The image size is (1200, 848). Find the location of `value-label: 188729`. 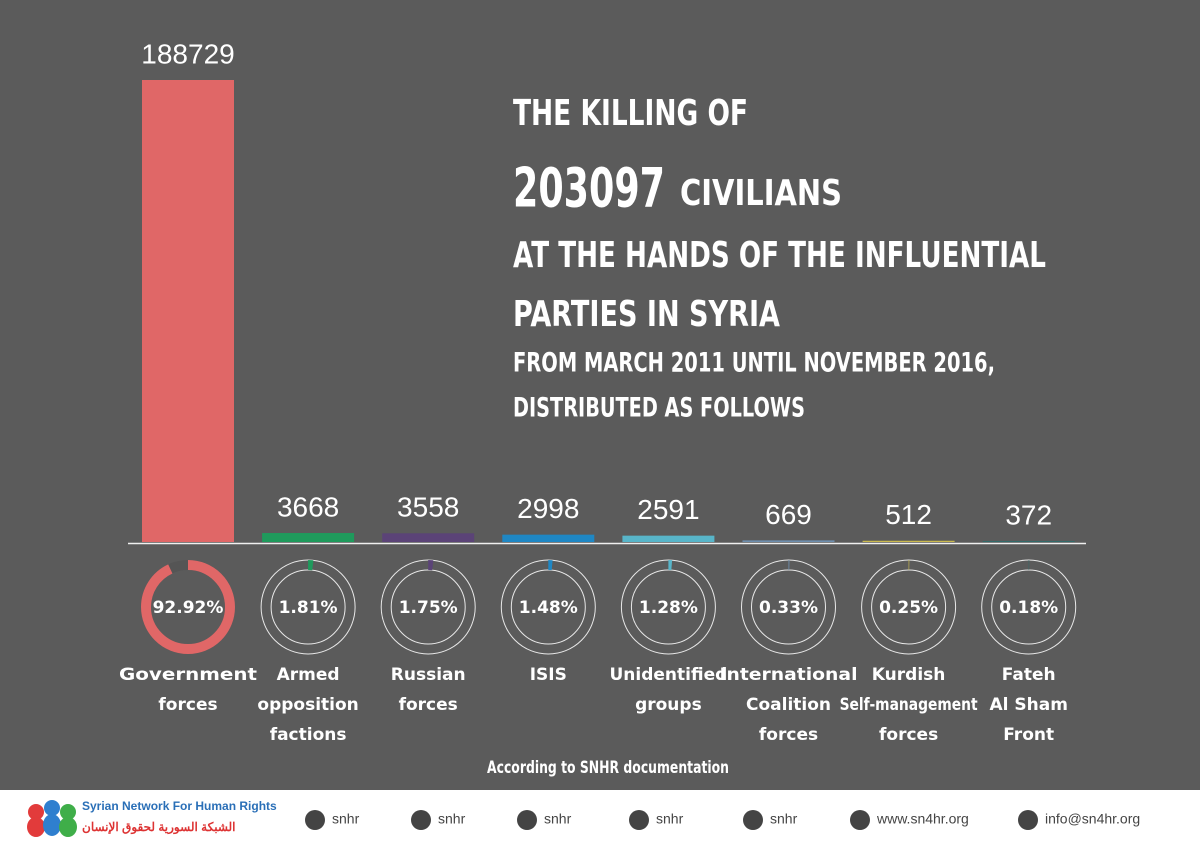

value-label: 188729 is located at coordinates (187, 53).